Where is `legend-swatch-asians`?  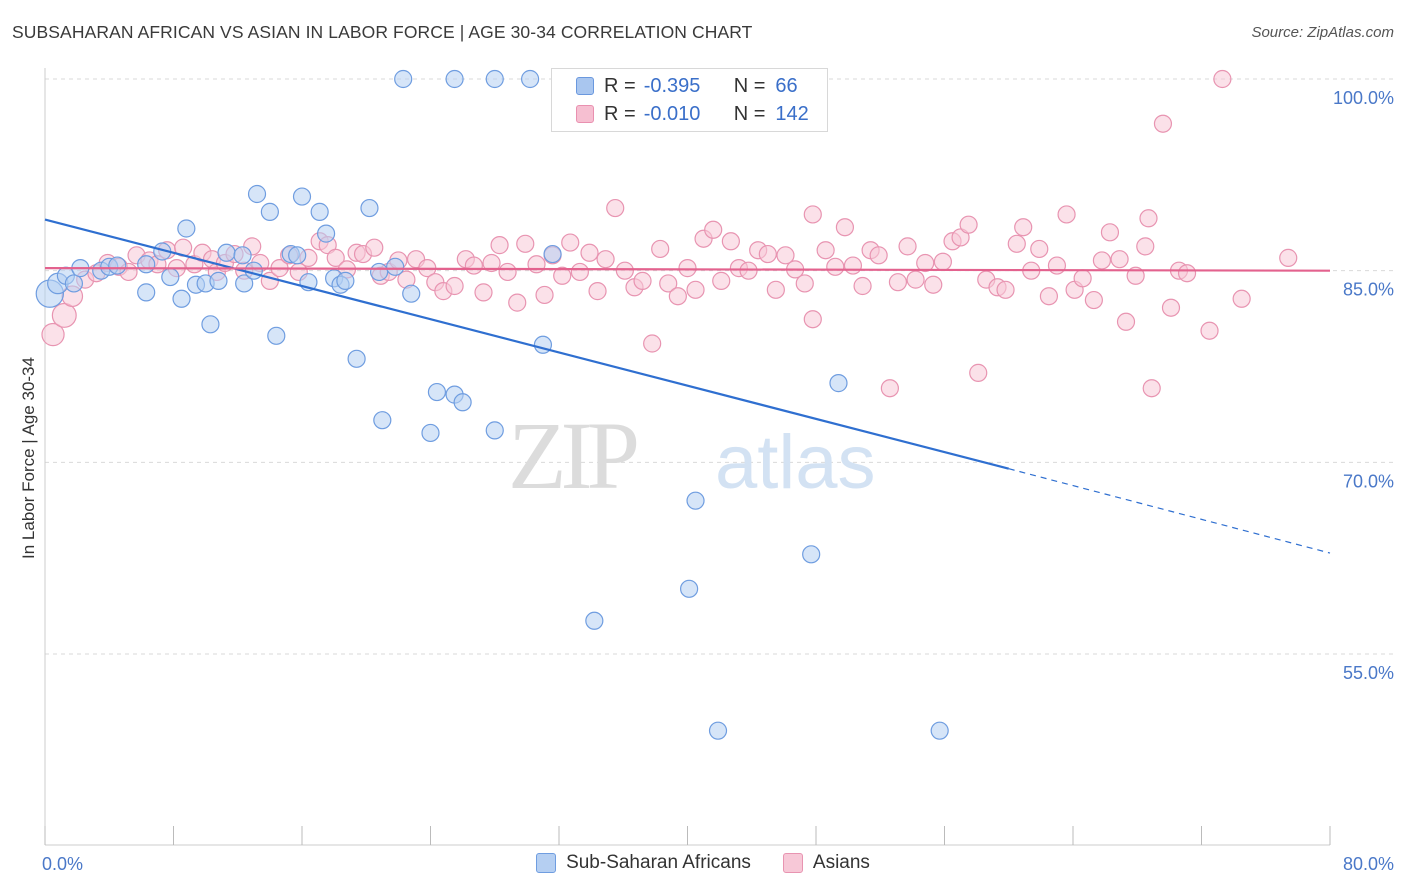
legend-swatch-asians is located at coordinates (585, 114).